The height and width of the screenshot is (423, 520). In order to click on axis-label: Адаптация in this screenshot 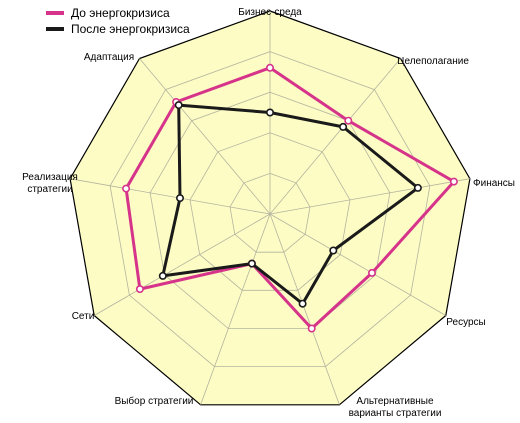, I will do `click(109, 57)`.